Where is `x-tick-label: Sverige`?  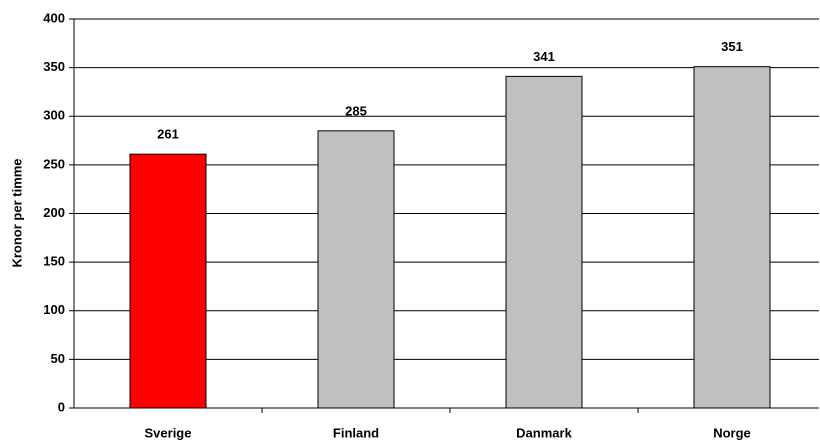
x-tick-label: Sverige is located at coordinates (168, 432).